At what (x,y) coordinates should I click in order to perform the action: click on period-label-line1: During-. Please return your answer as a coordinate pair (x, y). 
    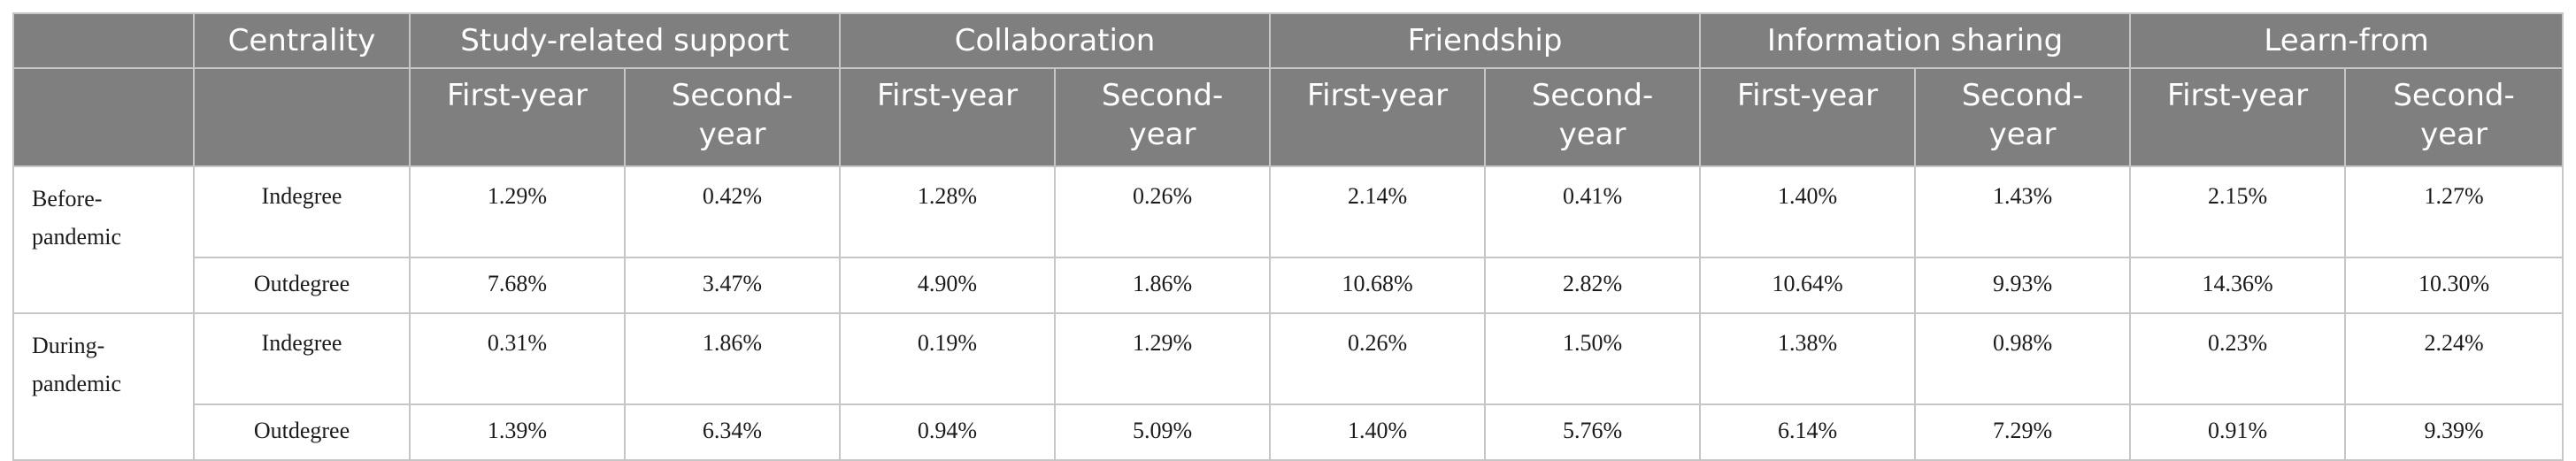
    Looking at the image, I should click on (68, 345).